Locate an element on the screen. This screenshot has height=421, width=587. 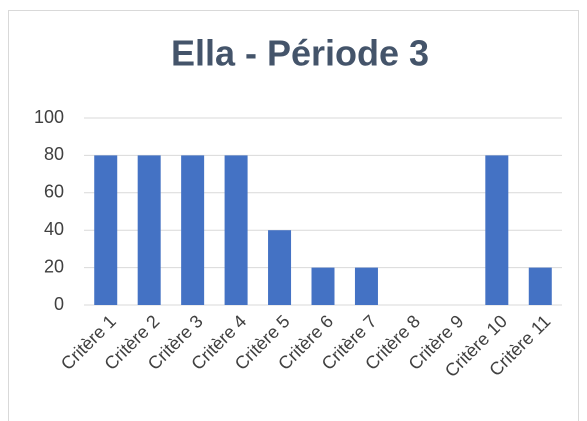
chart-title: Ella - Période 3 is located at coordinates (300, 53).